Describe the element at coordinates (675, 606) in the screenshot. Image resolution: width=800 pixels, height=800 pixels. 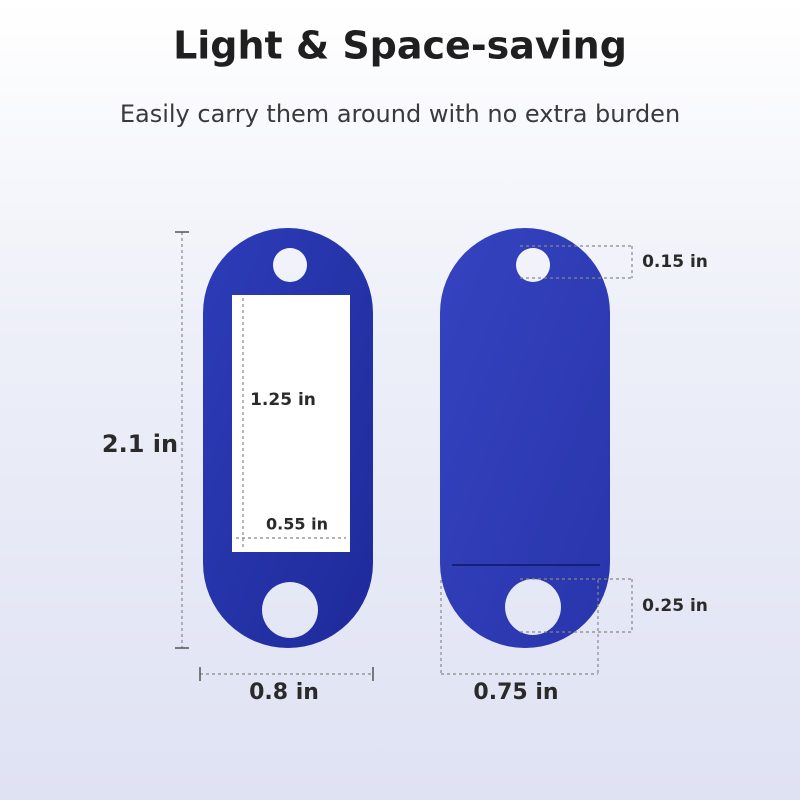
I see `dim-label: 0.25 in` at that location.